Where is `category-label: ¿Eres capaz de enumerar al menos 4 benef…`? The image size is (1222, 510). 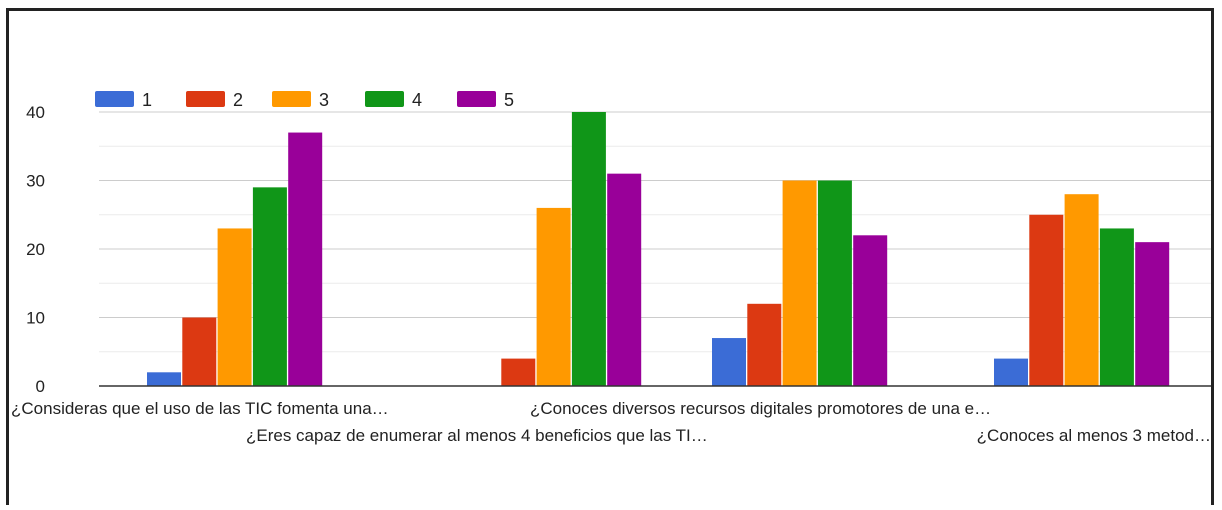 category-label: ¿Eres capaz de enumerar al menos 4 benef… is located at coordinates (477, 435).